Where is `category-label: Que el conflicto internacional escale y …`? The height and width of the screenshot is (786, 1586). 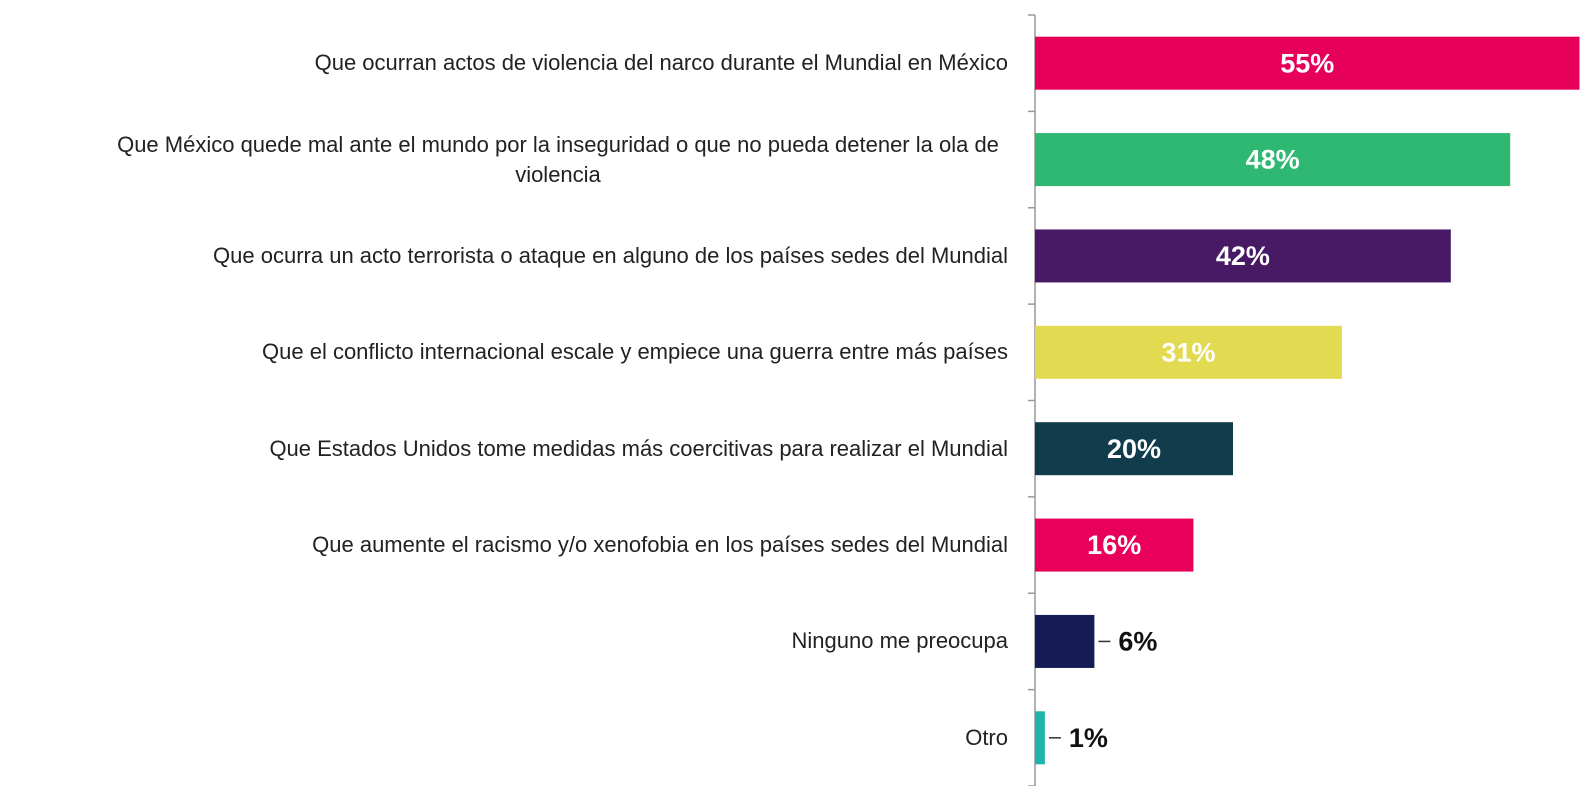
category-label: Que el conflicto internacional escale y … is located at coordinates (635, 352).